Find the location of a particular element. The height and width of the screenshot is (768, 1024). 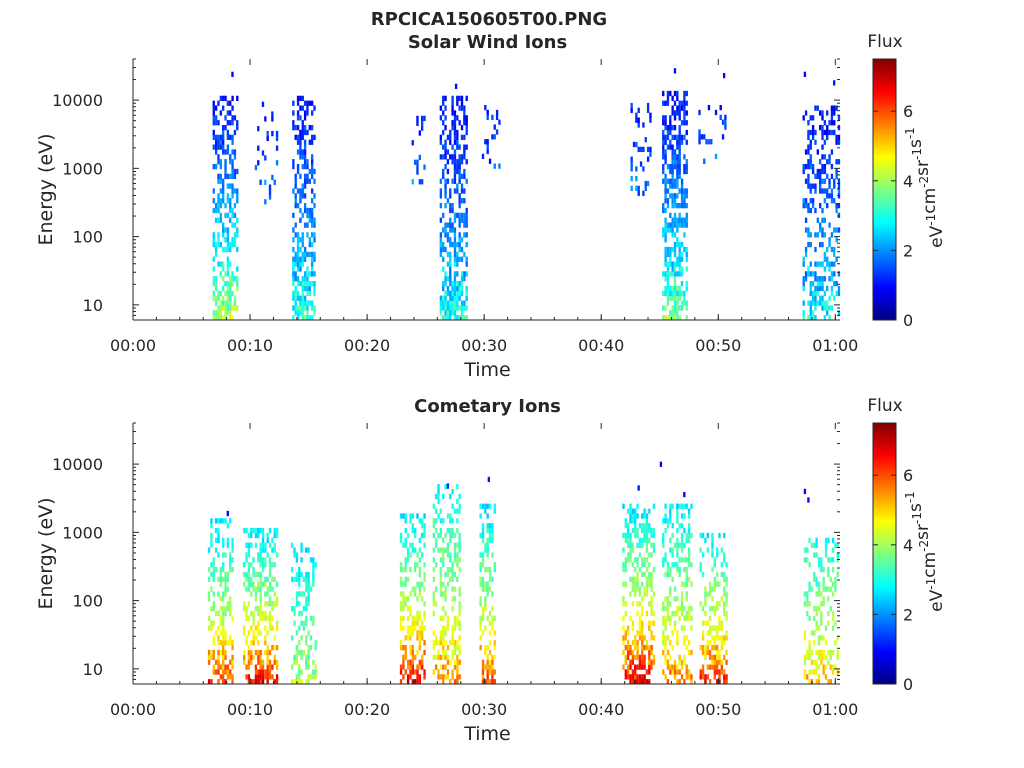

colorbar-tick-label: 6 is located at coordinates (908, 475).